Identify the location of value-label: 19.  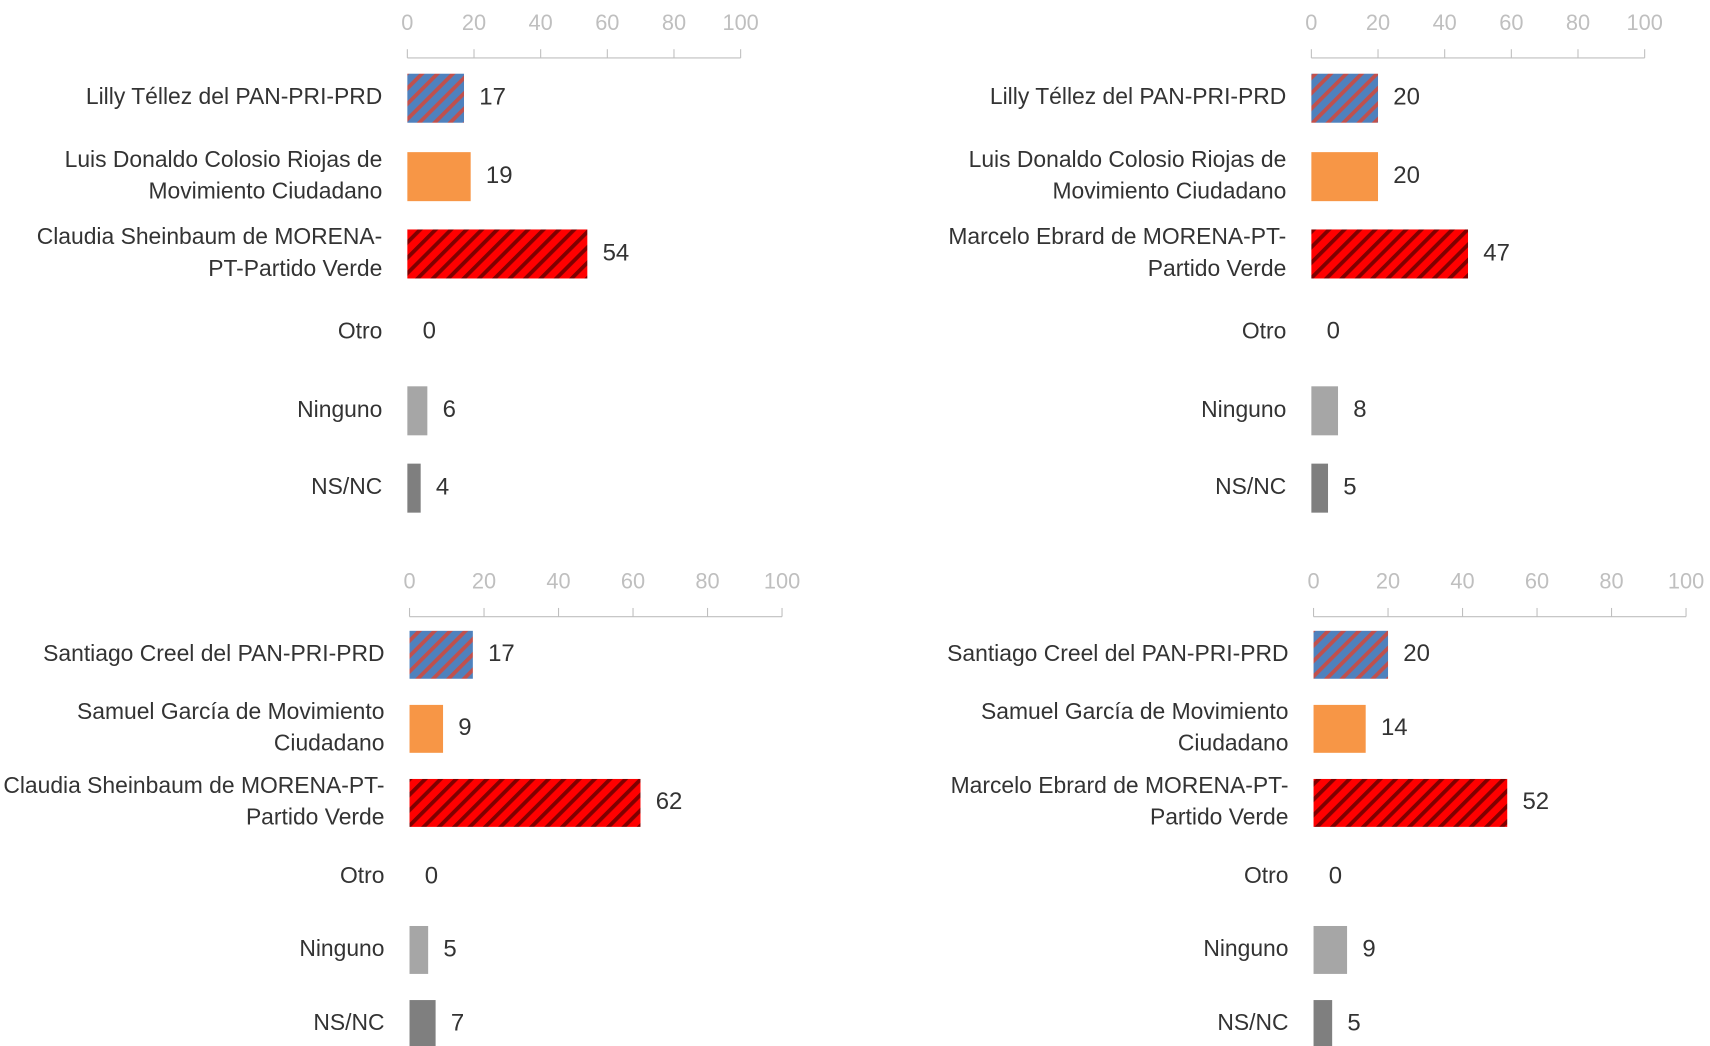
(499, 175).